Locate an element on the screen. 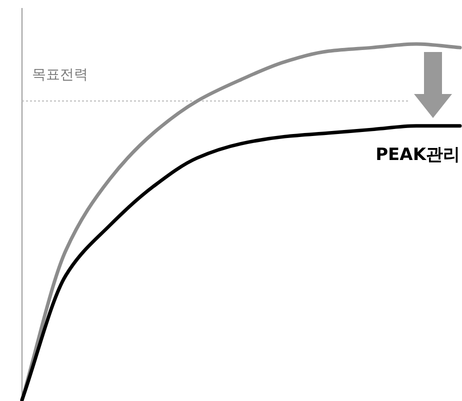  series-label: PEAK관리 is located at coordinates (418, 154).